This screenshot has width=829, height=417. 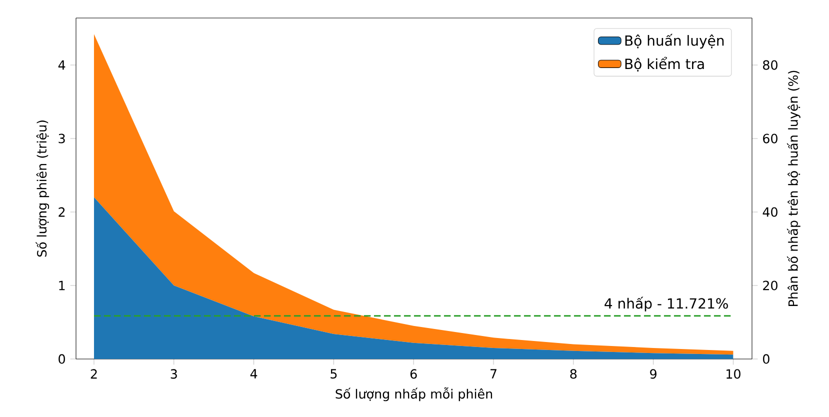 I want to click on y-axis-title: Số lượng phiên (triệu), so click(x=43, y=188).